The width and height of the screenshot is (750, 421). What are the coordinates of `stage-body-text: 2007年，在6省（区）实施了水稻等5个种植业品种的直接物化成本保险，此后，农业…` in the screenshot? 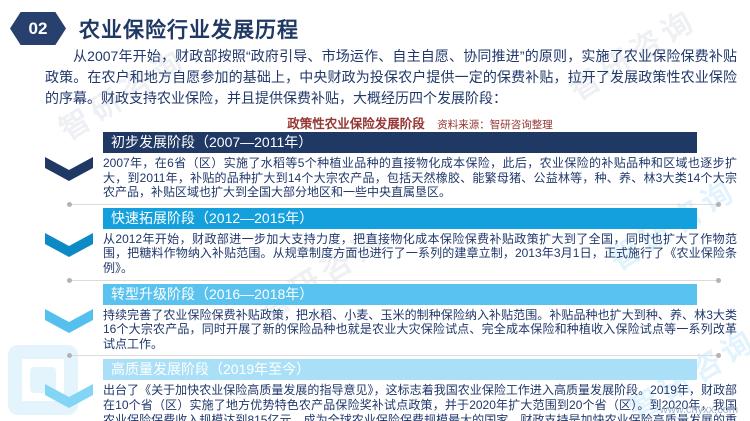 It's located at (420, 178).